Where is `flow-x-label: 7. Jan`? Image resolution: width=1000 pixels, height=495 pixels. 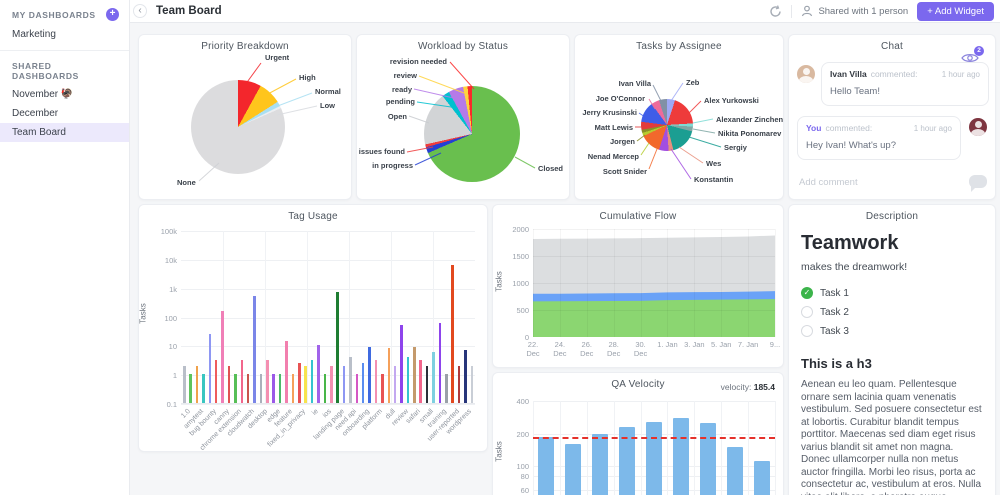 flow-x-label: 7. Jan is located at coordinates (748, 344).